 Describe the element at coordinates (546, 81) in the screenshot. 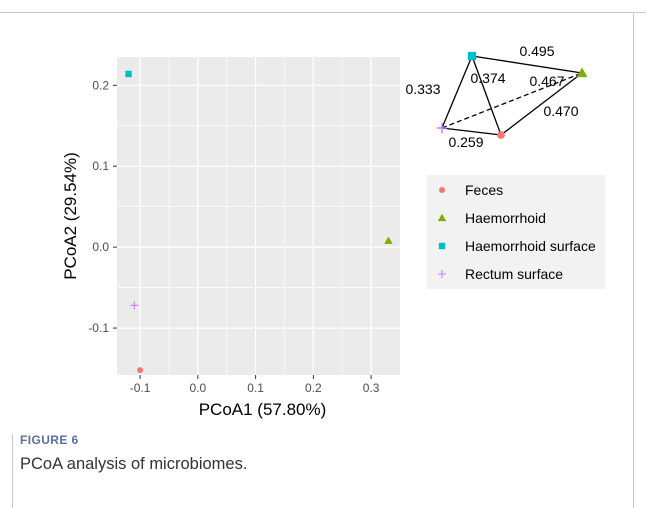

I see `distance-label: 0.467` at that location.